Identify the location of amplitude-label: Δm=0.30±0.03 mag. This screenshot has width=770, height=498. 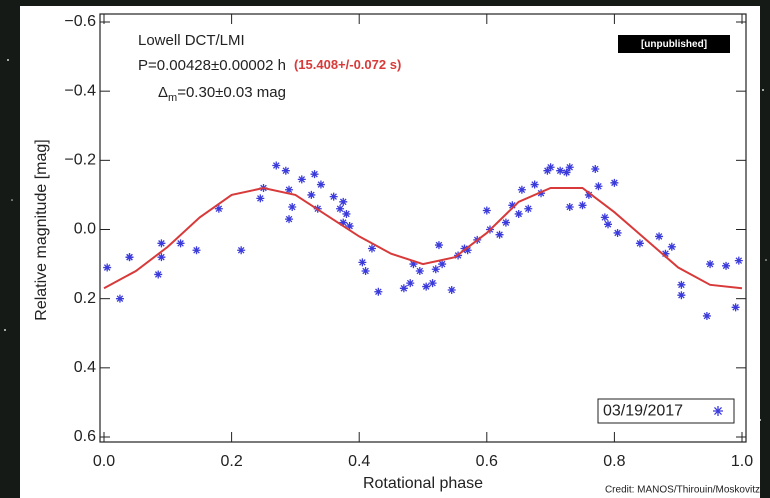
(222, 94).